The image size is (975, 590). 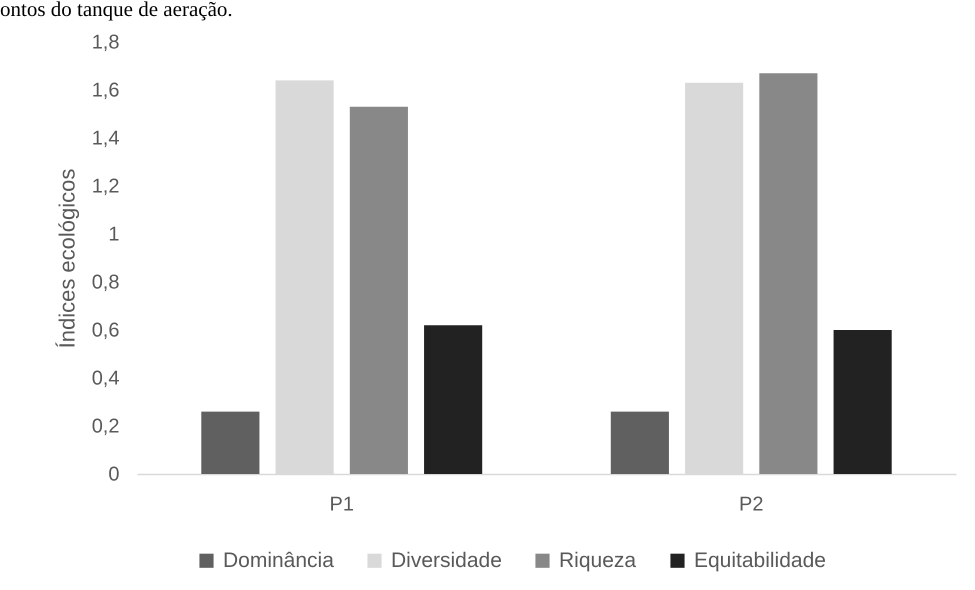 What do you see at coordinates (106, 139) in the screenshot?
I see `y-tick-label: 1,4` at bounding box center [106, 139].